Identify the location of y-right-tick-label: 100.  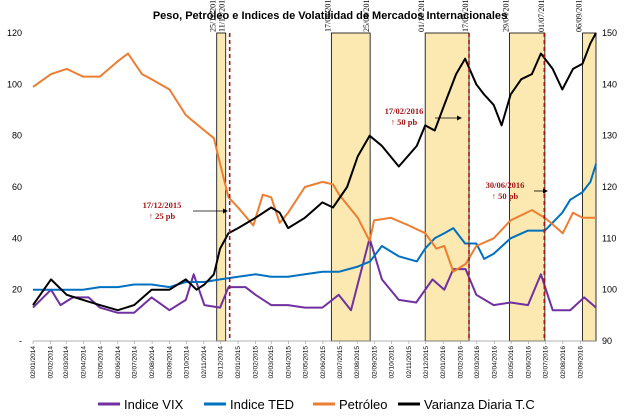
(609, 290).